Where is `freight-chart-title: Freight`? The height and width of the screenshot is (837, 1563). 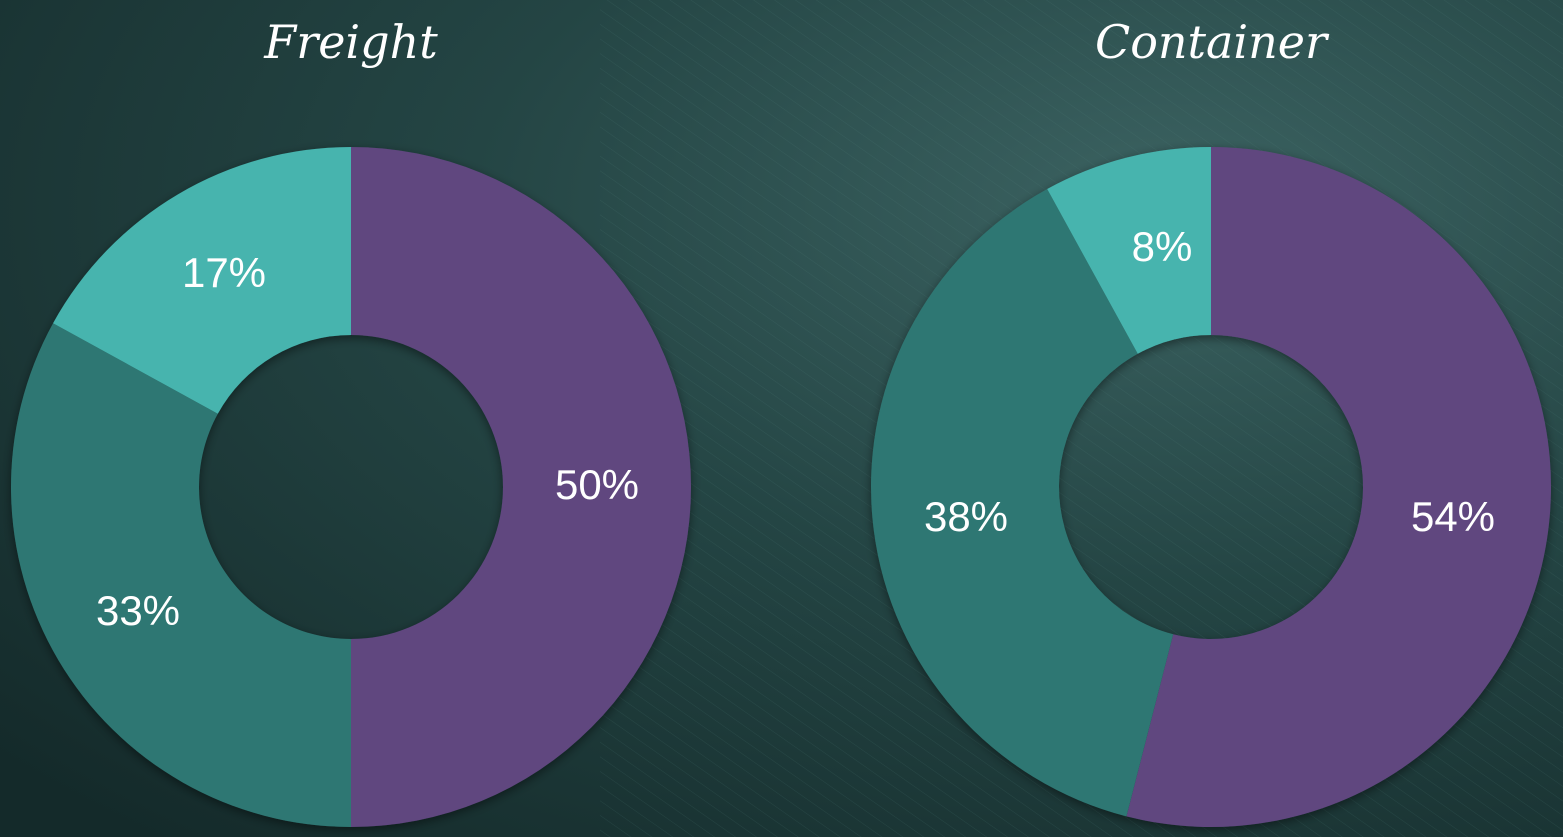 freight-chart-title: Freight is located at coordinates (350, 42).